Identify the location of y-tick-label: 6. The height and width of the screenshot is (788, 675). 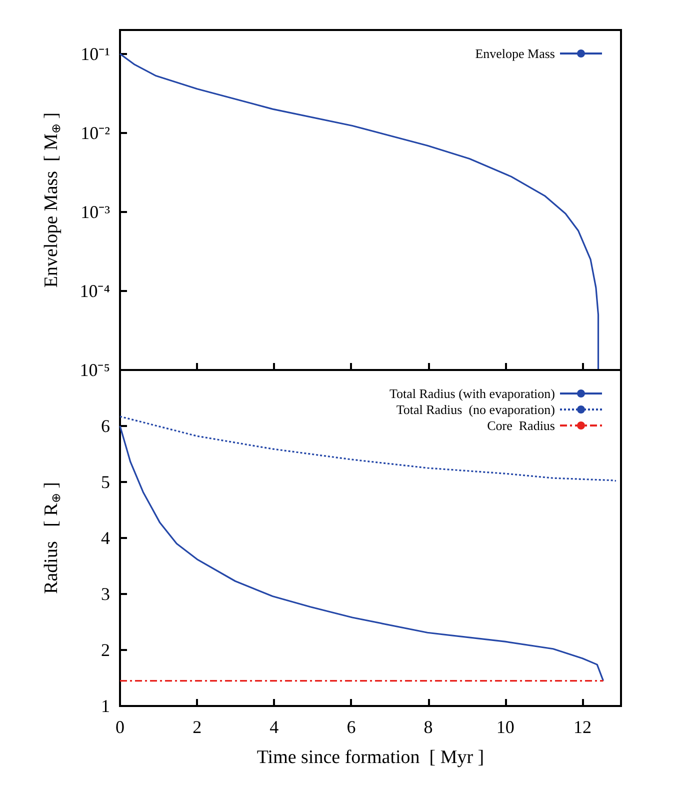
(105, 426).